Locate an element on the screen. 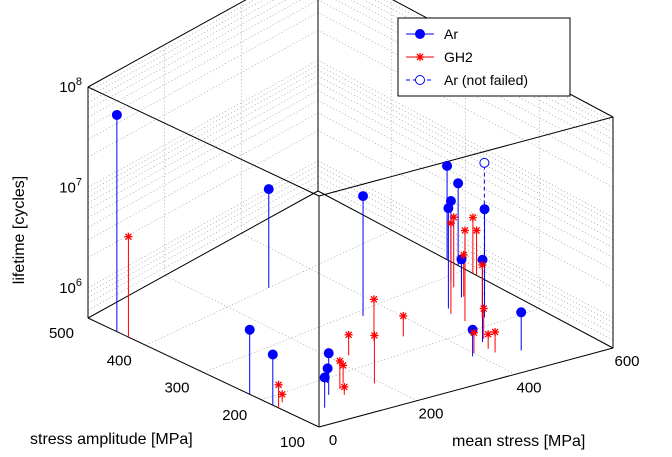 Image resolution: width=672 pixels, height=457 pixels. legend: Ar GH2 Ar (not failed) is located at coordinates (484, 57).